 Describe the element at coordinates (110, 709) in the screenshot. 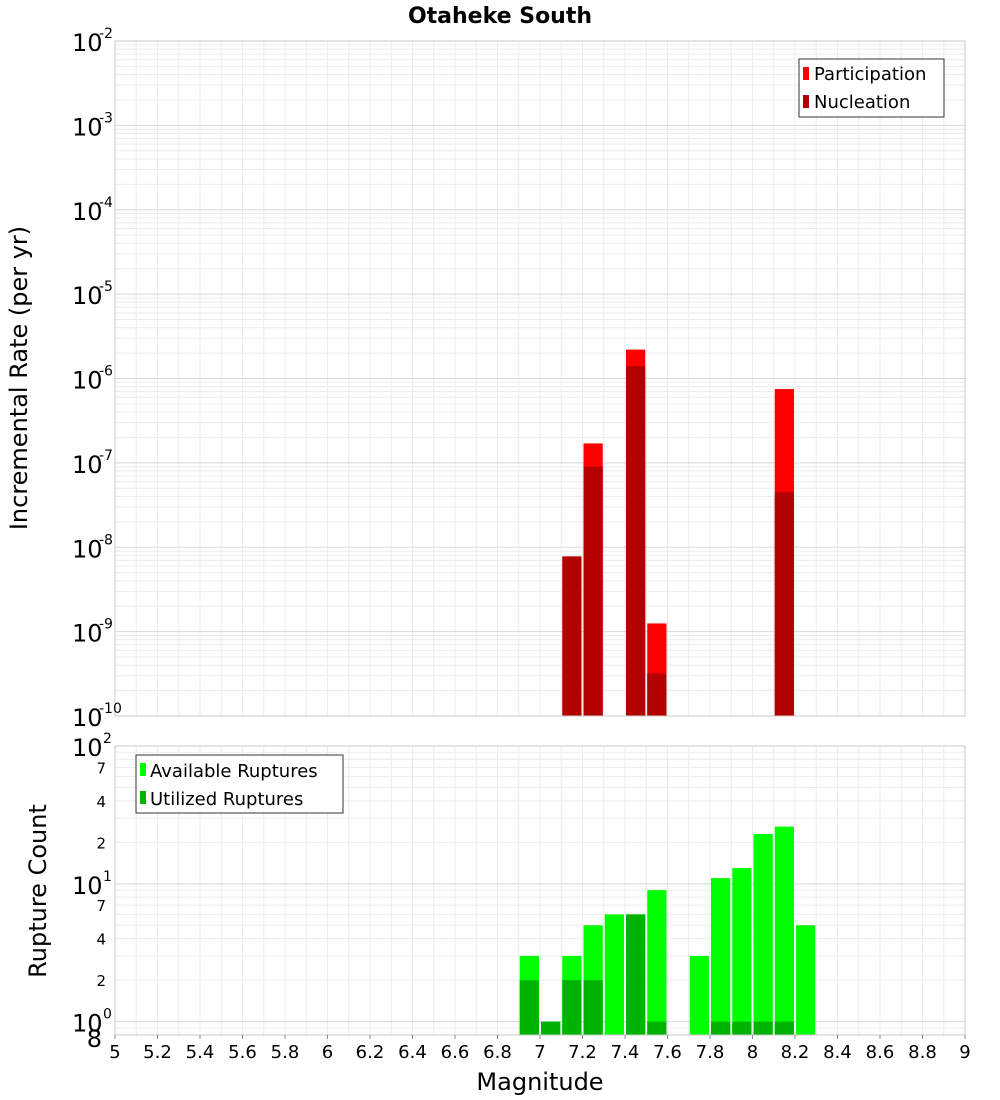

I see `rate-y-tick-exponent: -10` at that location.